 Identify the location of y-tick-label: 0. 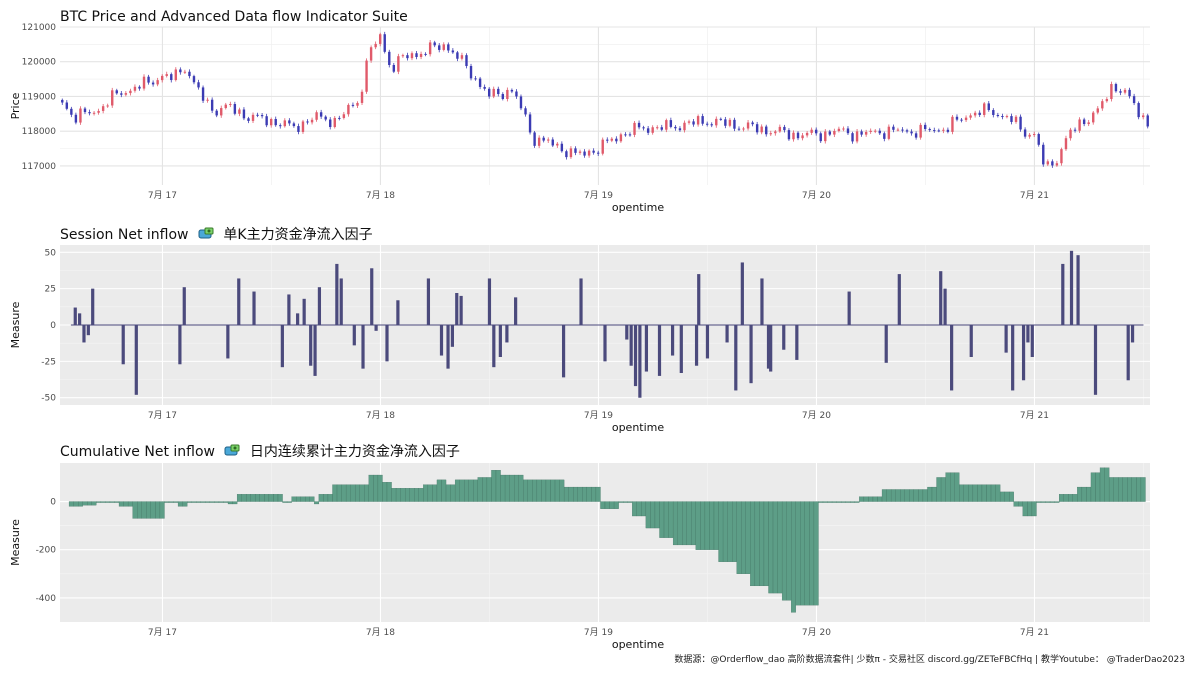
(53, 503).